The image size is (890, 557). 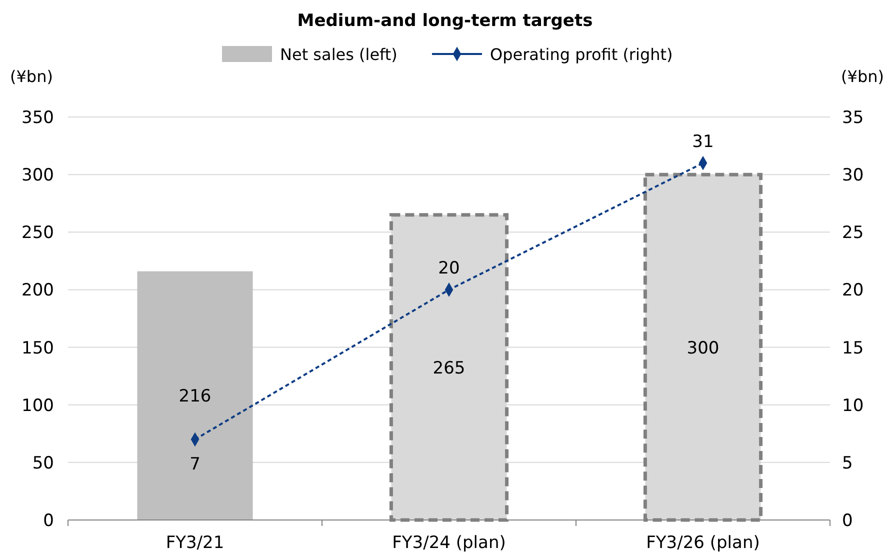 I want to click on y-tick-label: 100, so click(x=38, y=406).